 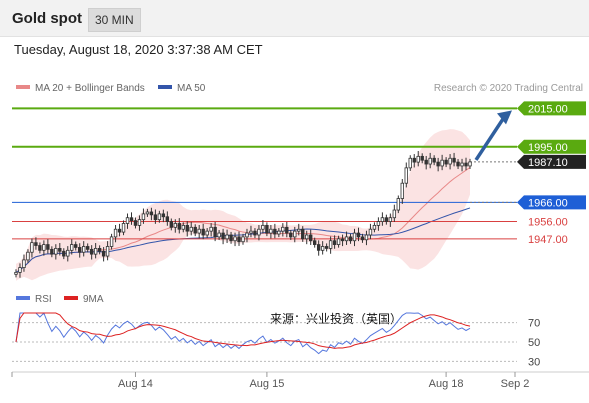 What do you see at coordinates (114, 20) in the screenshot?
I see `timeframe-badge: 30 MIN` at bounding box center [114, 20].